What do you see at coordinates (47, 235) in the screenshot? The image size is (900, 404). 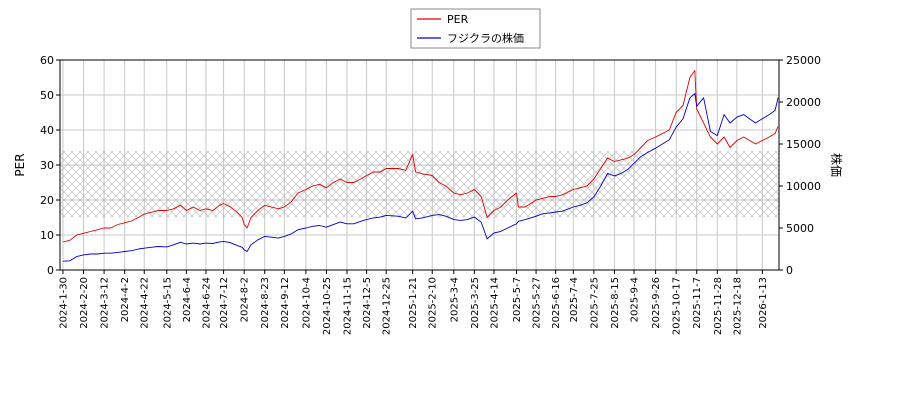 I see `y-left-tick-label: 10` at bounding box center [47, 235].